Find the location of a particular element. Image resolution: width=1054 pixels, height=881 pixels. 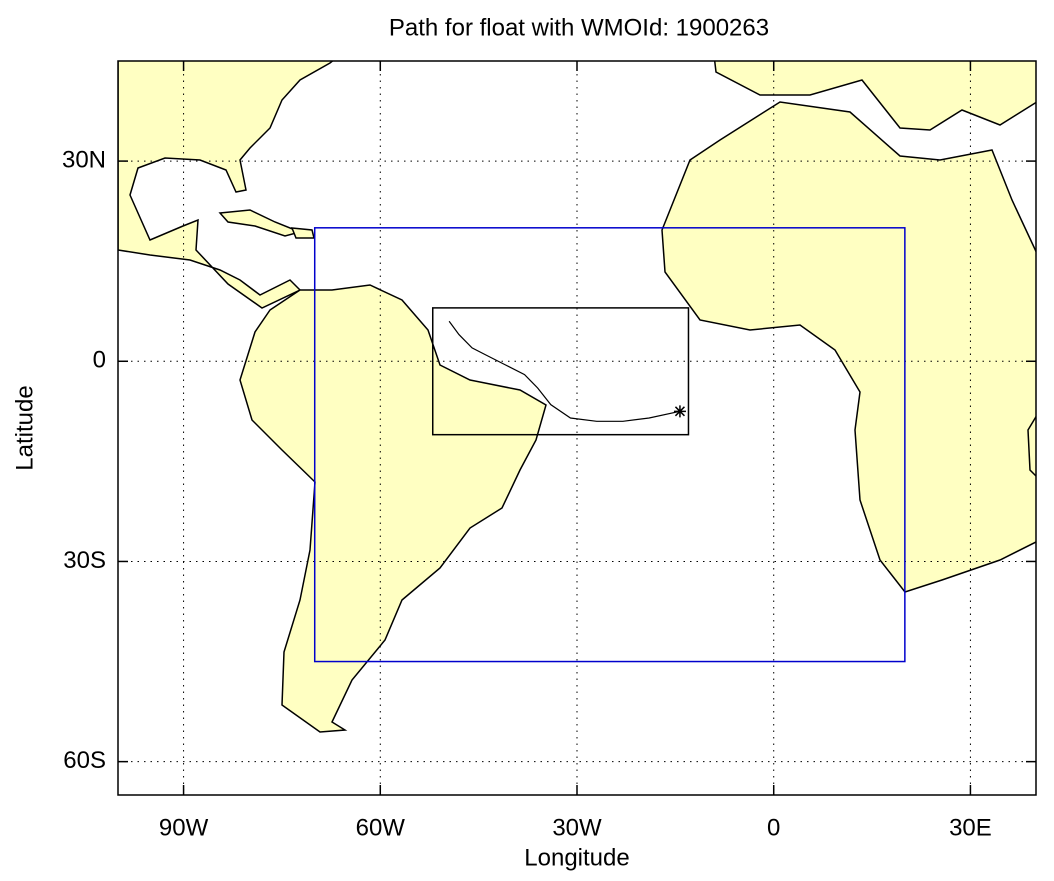

x-tick-label: 90W is located at coordinates (184, 827).